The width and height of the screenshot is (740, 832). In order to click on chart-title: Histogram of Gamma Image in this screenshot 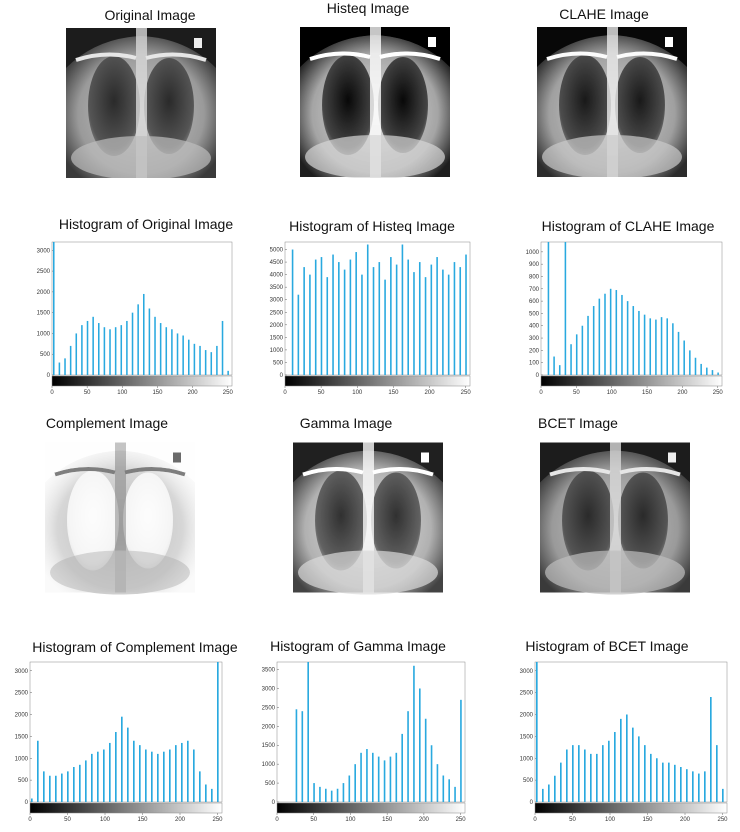, I will do `click(358, 646)`.